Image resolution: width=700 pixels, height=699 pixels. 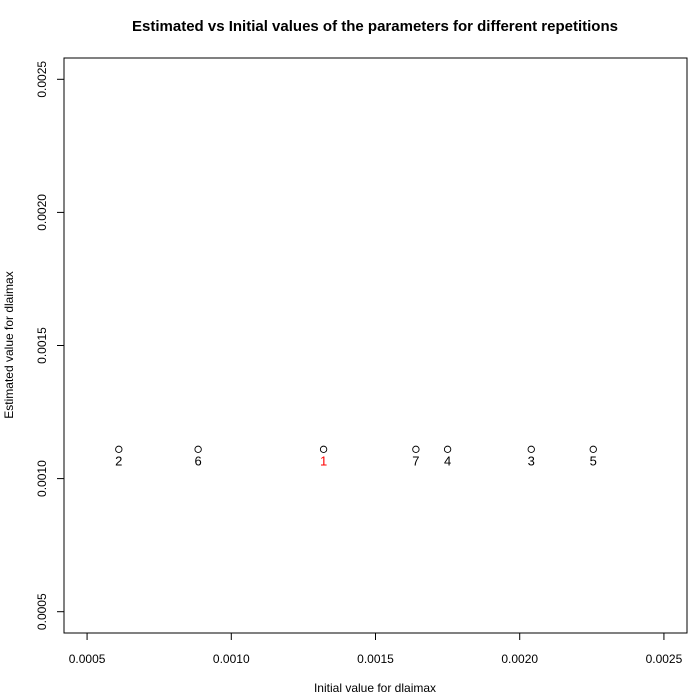 I want to click on x-tick-label: 0.0010, so click(x=231, y=659).